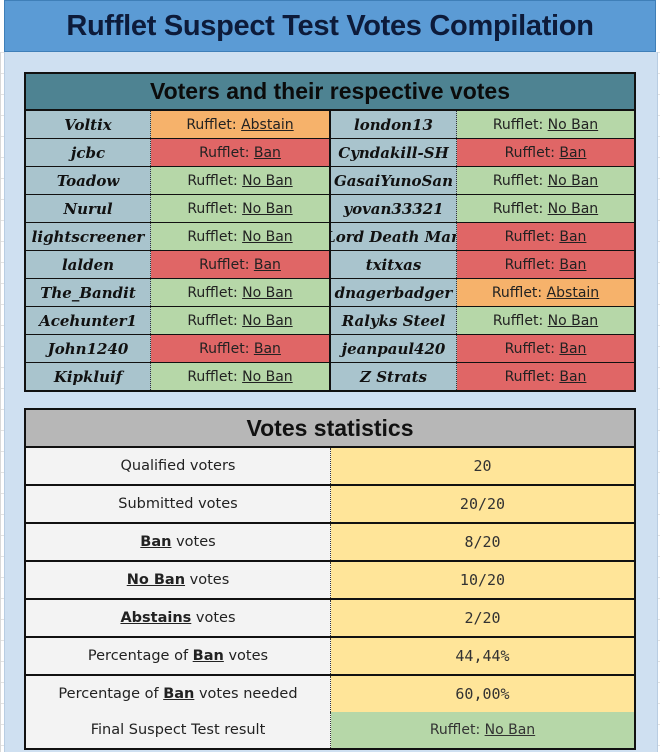 The height and width of the screenshot is (752, 660). I want to click on voter-name-cell: london13, so click(394, 124).